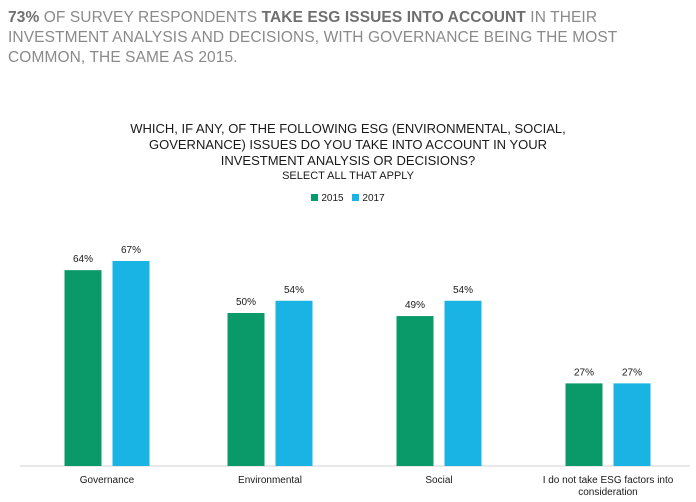  What do you see at coordinates (348, 160) in the screenshot?
I see `chart-title-line-3: INVESTMENT ANALYSIS OR DECISIONS?` at bounding box center [348, 160].